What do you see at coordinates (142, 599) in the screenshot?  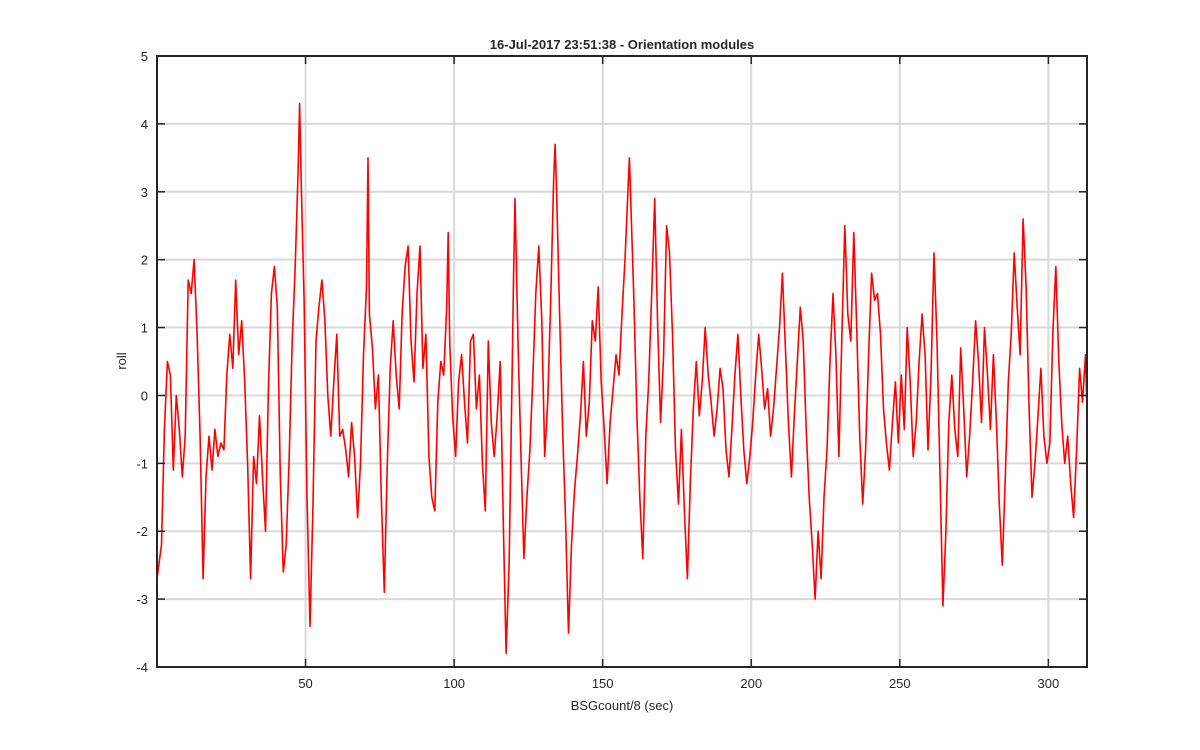 I see `y-tick-label: -3` at bounding box center [142, 599].